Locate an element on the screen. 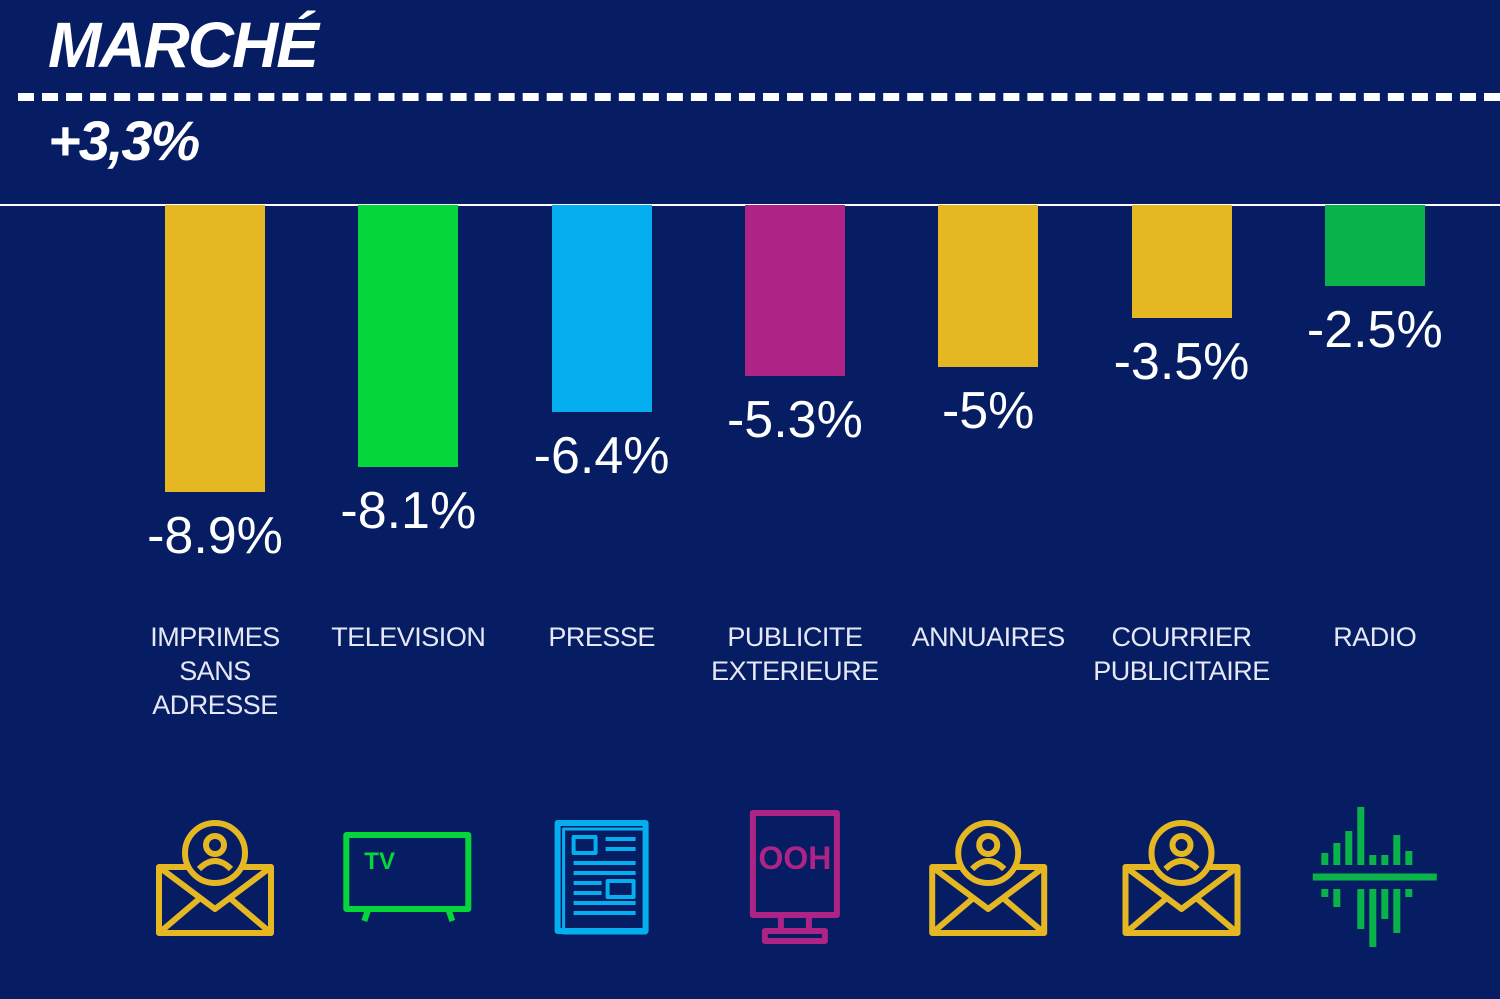 This screenshot has width=1500, height=999. icon: OOH is located at coordinates (794, 877).